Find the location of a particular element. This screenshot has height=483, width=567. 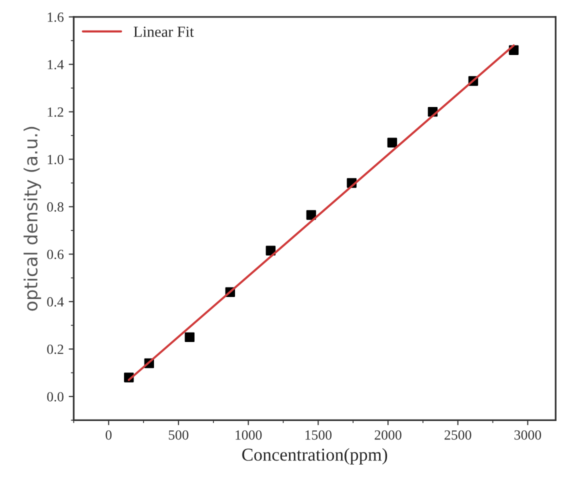

y-tick-label: 0.8 is located at coordinates (55, 207).